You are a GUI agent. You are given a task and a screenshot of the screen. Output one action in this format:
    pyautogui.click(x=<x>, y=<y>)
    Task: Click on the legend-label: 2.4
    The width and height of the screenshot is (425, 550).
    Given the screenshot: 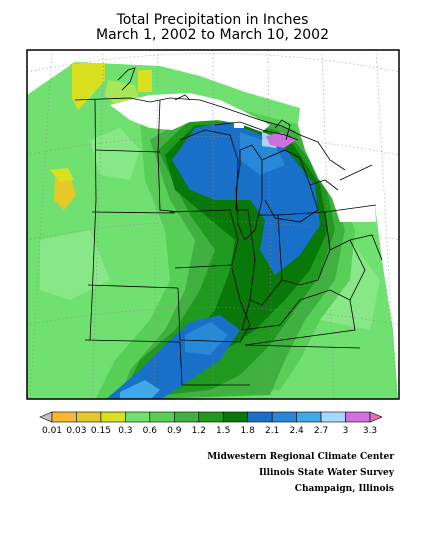 What is the action you would take?
    pyautogui.click(x=296, y=431)
    